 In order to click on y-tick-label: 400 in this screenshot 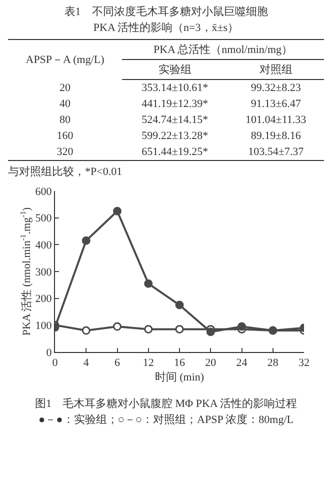, I will do `click(43, 246)`.